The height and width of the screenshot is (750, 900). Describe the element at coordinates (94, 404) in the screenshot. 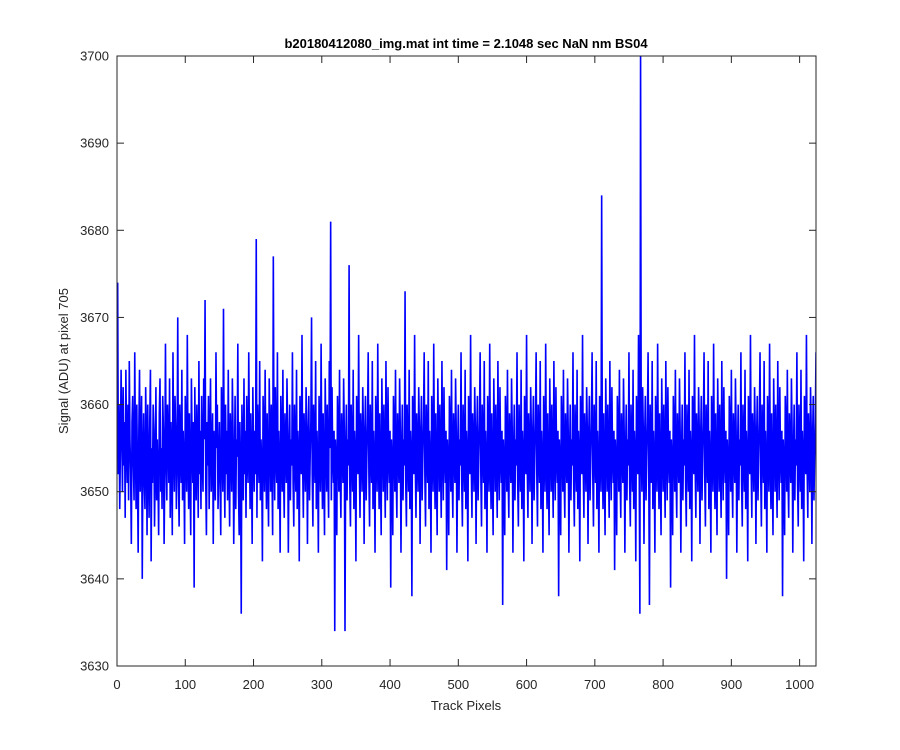

I see `y-tick-label: 3660` at that location.